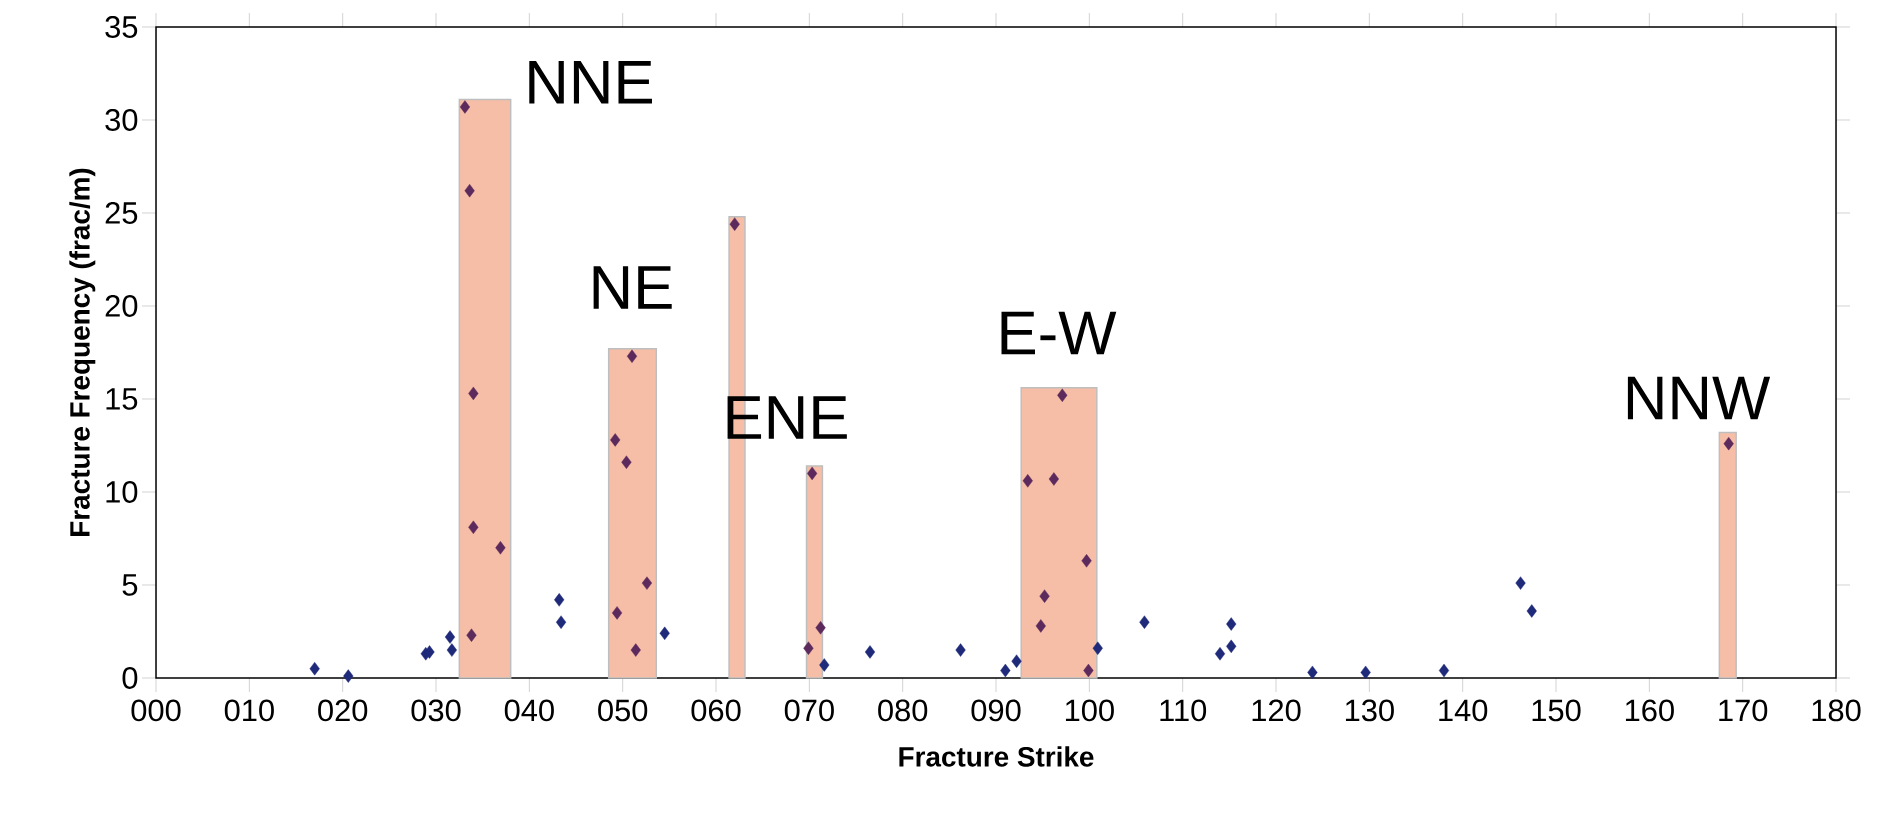  I want to click on x-tick-label: 120, so click(1276, 710).